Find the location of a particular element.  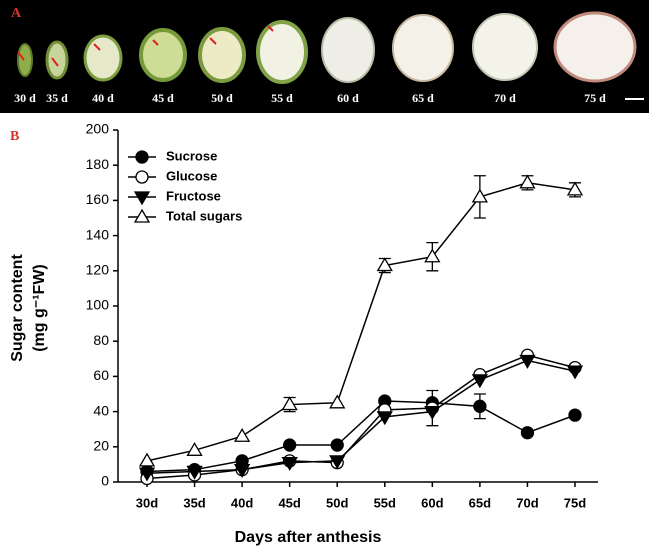

y-tick-label: 80 is located at coordinates (101, 340).